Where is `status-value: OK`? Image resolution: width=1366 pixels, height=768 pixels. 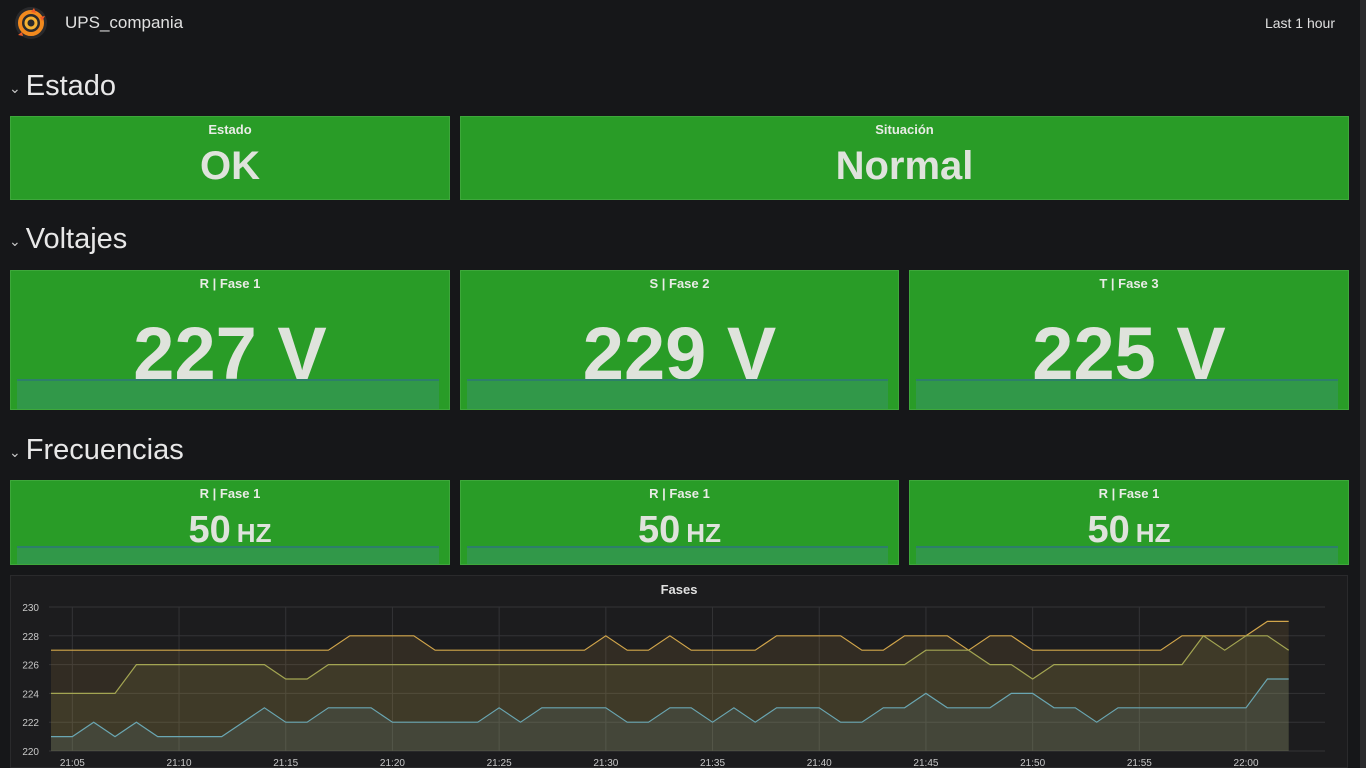
status-value: OK is located at coordinates (230, 166).